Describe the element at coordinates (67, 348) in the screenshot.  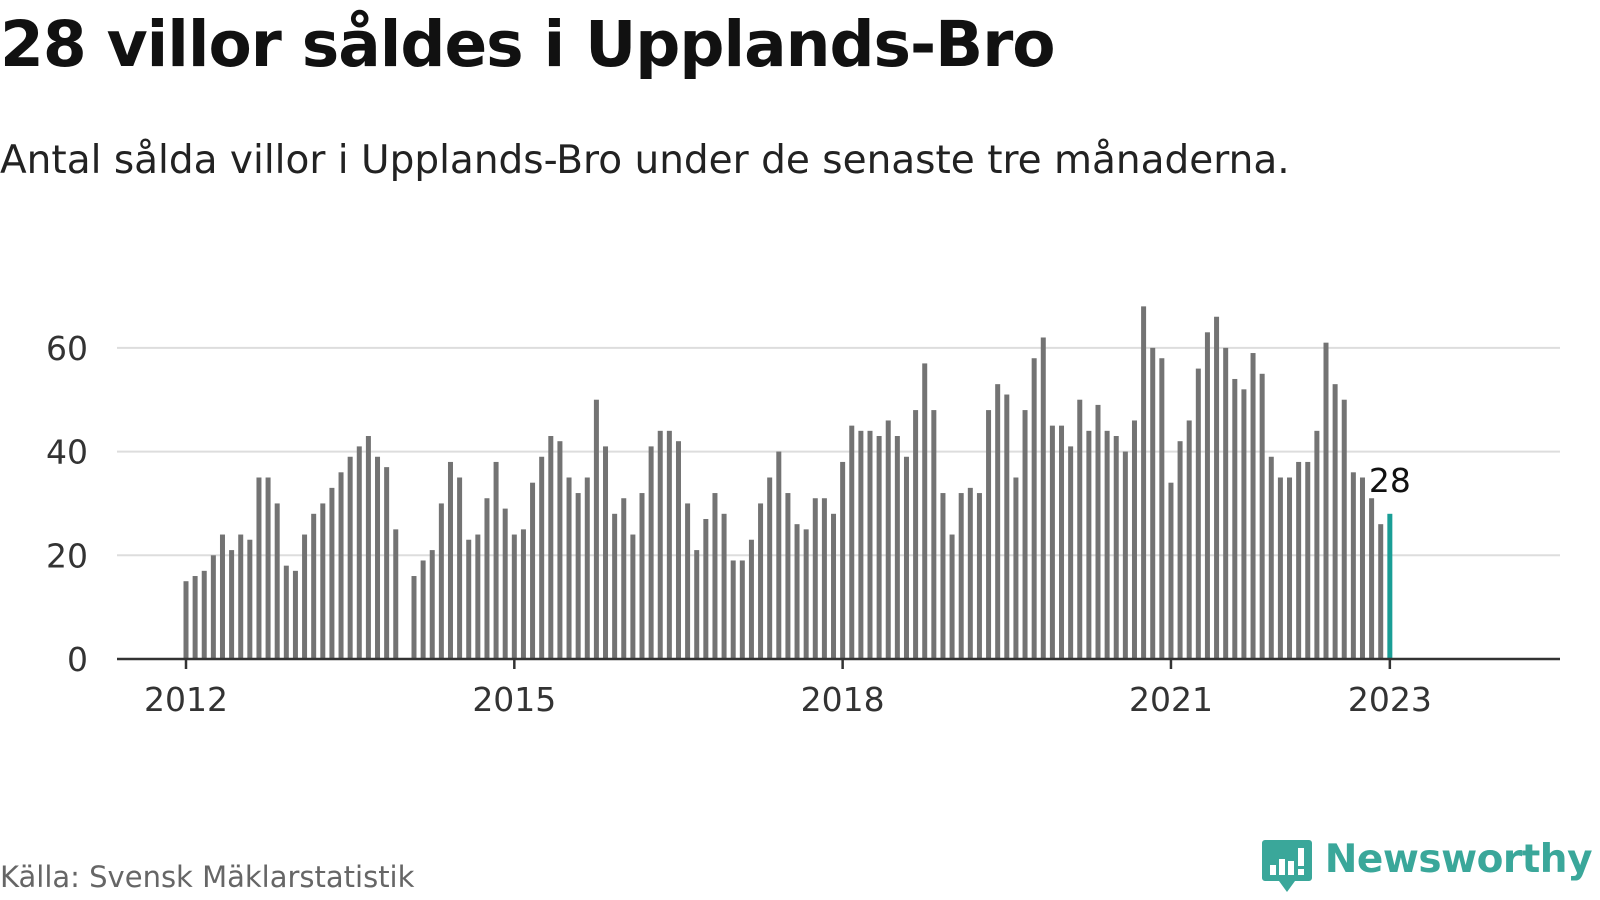
I see `y-tick-label: 60` at that location.